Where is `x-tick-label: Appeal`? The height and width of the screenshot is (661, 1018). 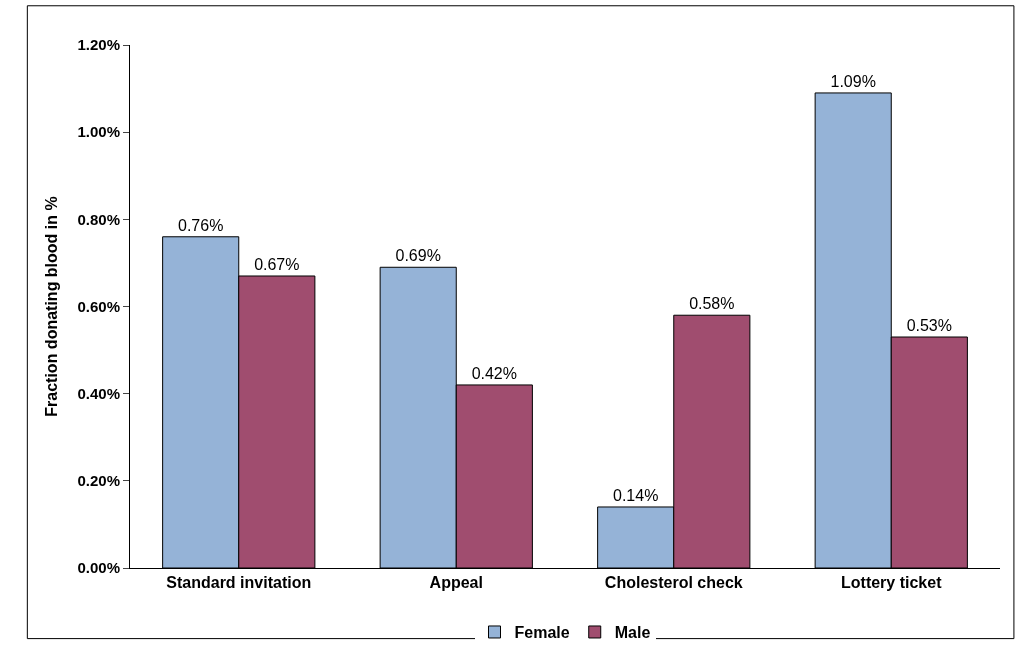 x-tick-label: Appeal is located at coordinates (456, 583).